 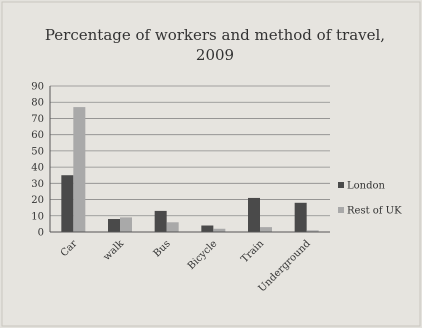 I want to click on bar-car-rest-of-uk, so click(x=79, y=169).